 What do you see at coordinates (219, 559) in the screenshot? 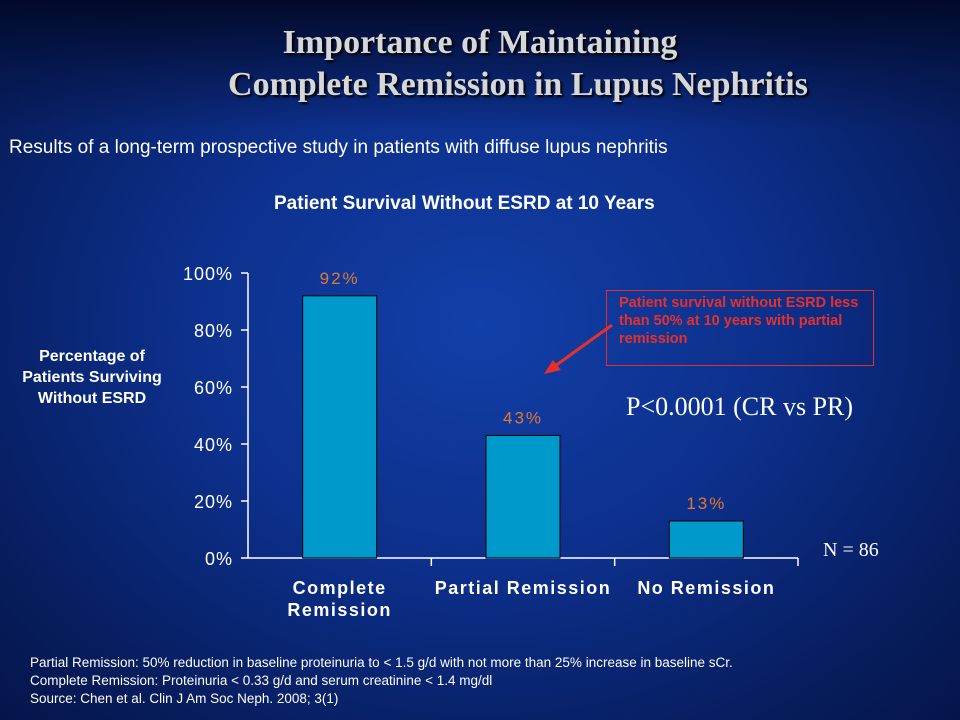
I see `y-tick-label: 0%` at bounding box center [219, 559].